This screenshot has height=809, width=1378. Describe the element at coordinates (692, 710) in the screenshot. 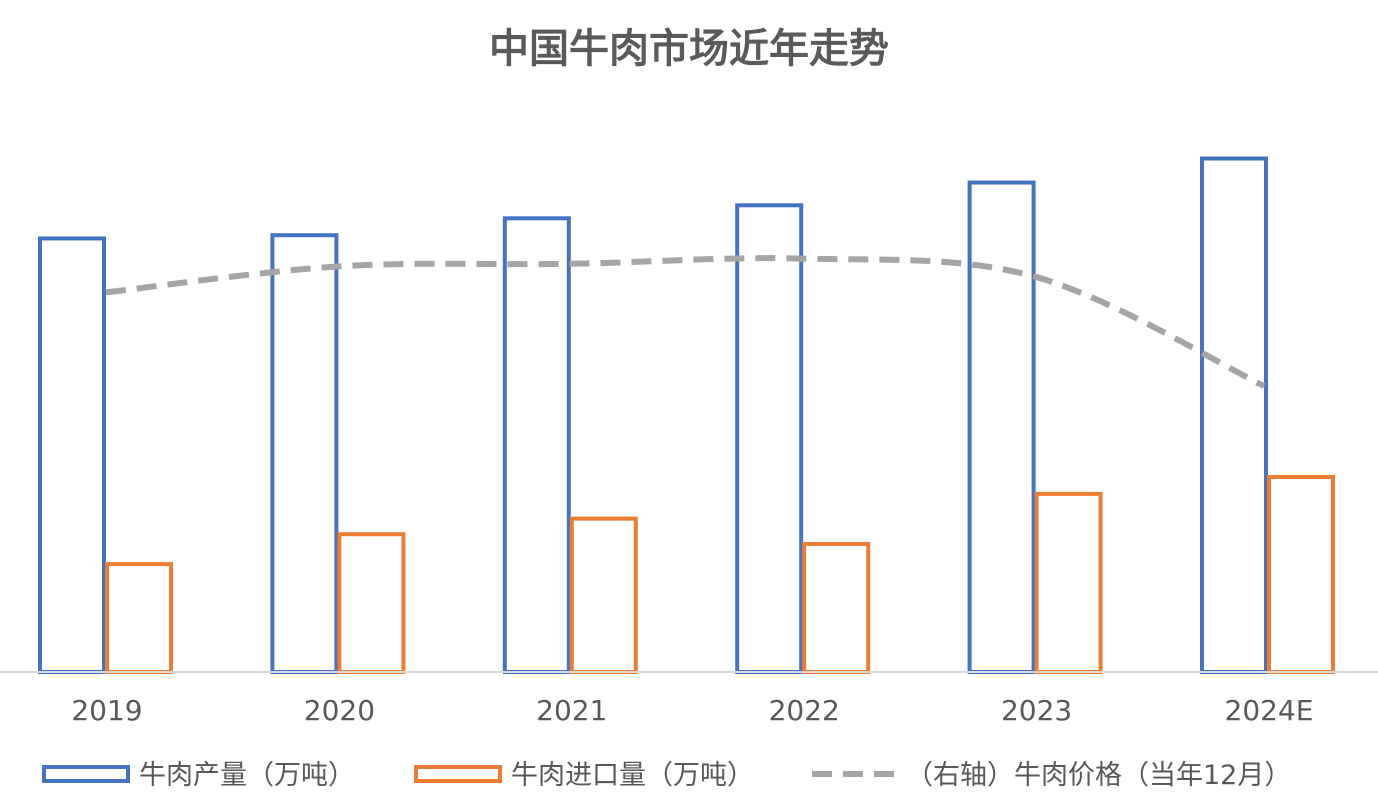

I see `x-axis-ticks: 2019 2020 2021 2022 2023 2024E` at that location.